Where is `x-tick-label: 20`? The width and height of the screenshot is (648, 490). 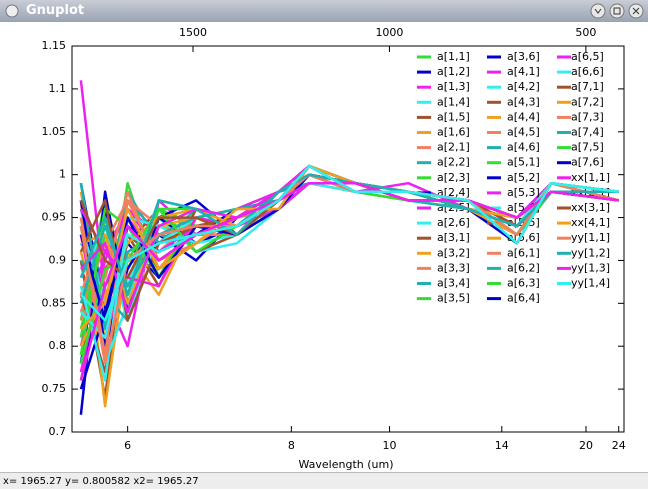 x-tick-label: 20 is located at coordinates (586, 445).